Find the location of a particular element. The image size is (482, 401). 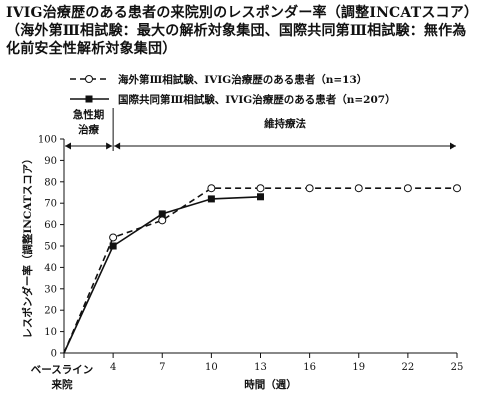

phase-label: 維持療法 is located at coordinates (285, 123).